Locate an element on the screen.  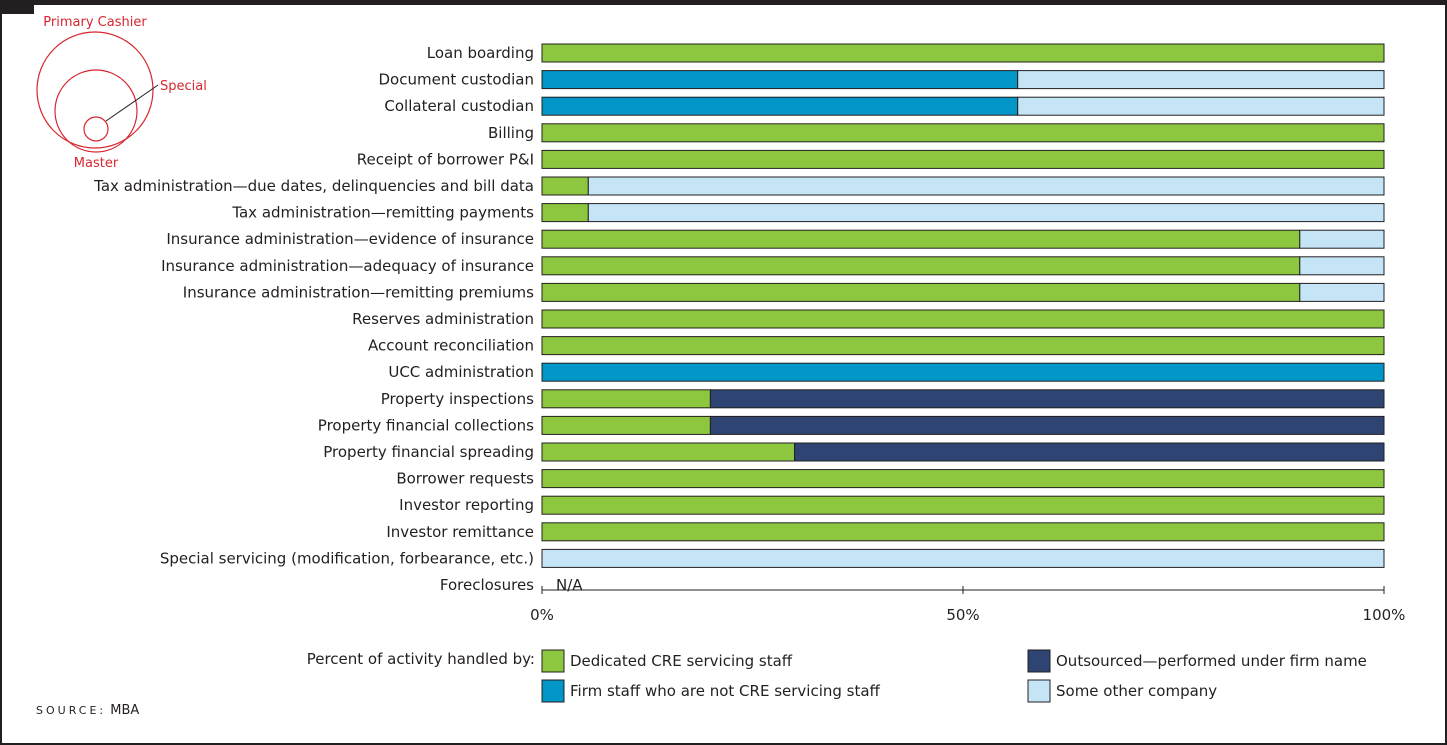
corner-tab is located at coordinates (17, 7).